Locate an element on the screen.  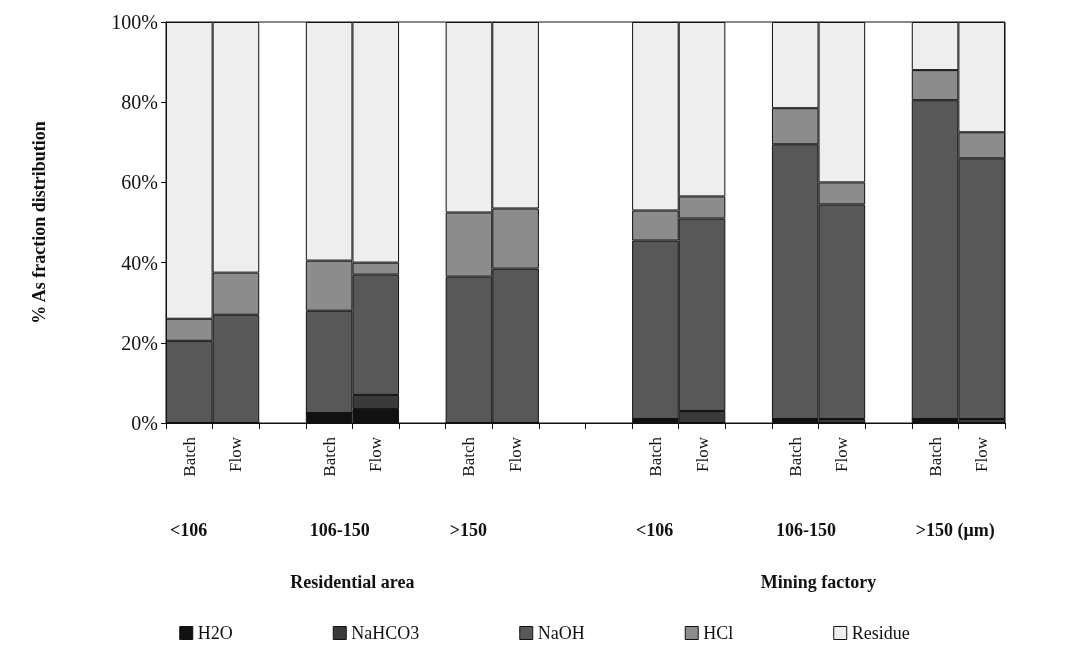
text: Mining factory is located at coordinates (818, 582).